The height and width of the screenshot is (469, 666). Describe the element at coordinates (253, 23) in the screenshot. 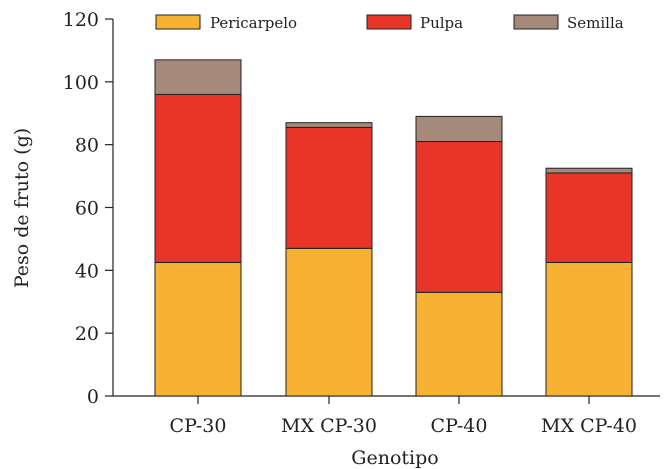

I see `legend-label-pericarpelo: Pericarpelo` at that location.